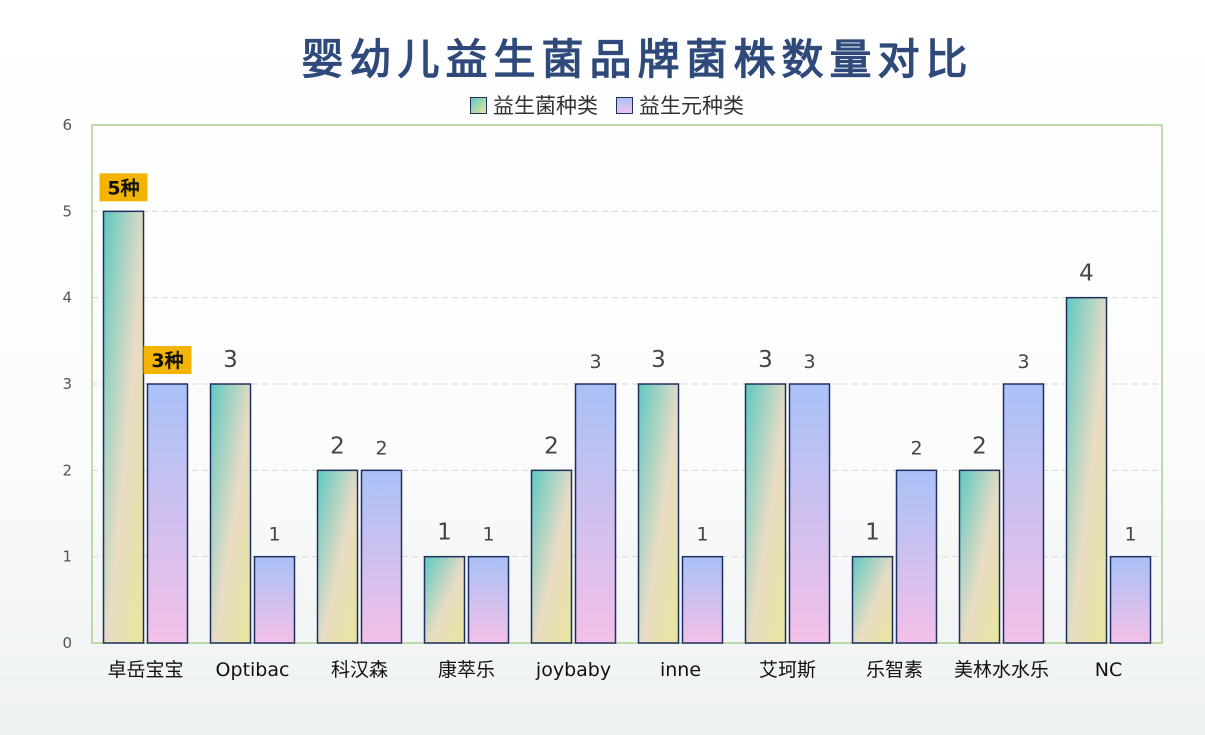 Image resolution: width=1205 pixels, height=735 pixels. What do you see at coordinates (637, 59) in the screenshot?
I see `chart-title: 婴幼儿益生菌品牌菌株数量对比` at bounding box center [637, 59].